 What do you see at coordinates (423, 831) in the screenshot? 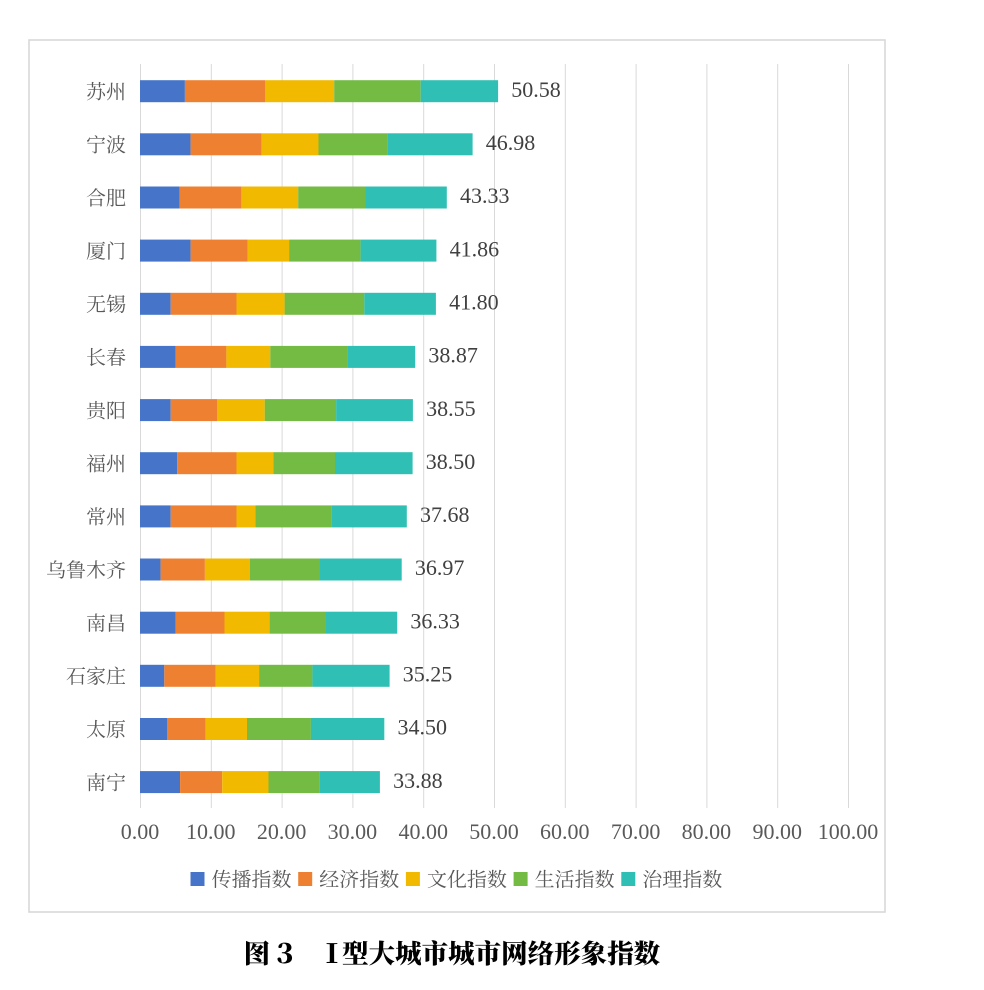
I see `svg-text: 40.00` at bounding box center [423, 831].